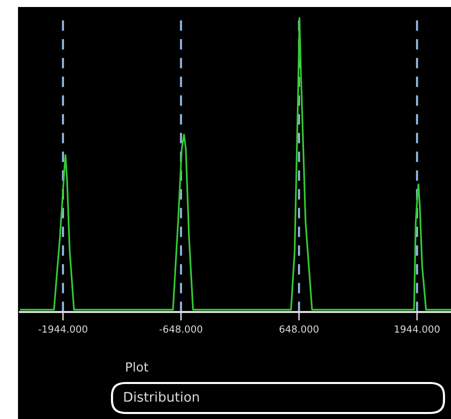  Describe the element at coordinates (417, 329) in the screenshot. I see `x-tick-label: 1944.000` at that location.